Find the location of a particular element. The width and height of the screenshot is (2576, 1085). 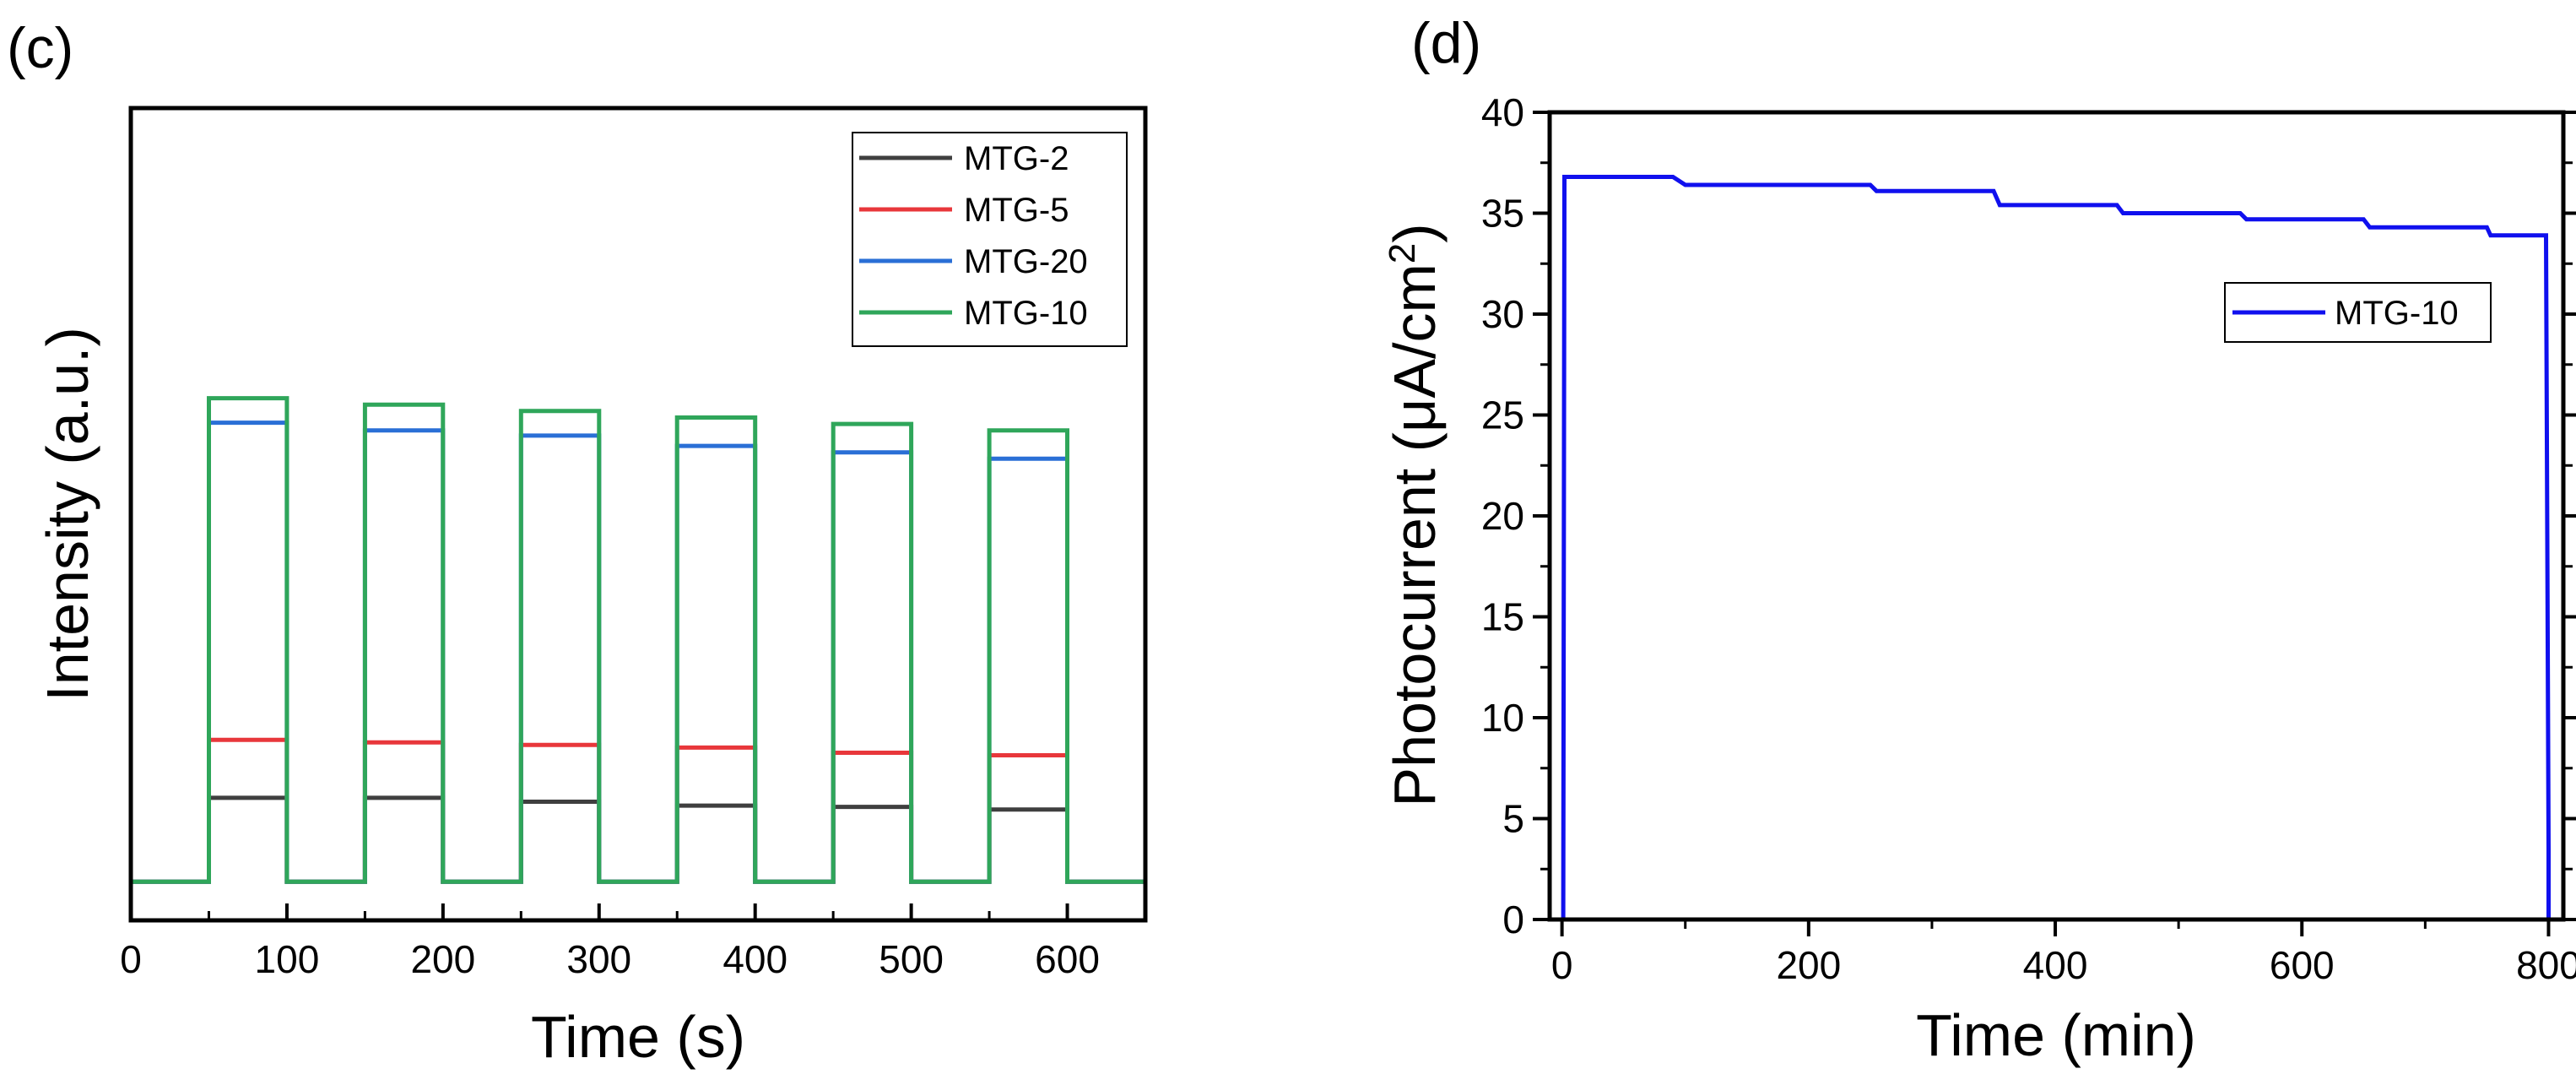

legend-label-mtg-20: MTG-20 is located at coordinates (1026, 262).